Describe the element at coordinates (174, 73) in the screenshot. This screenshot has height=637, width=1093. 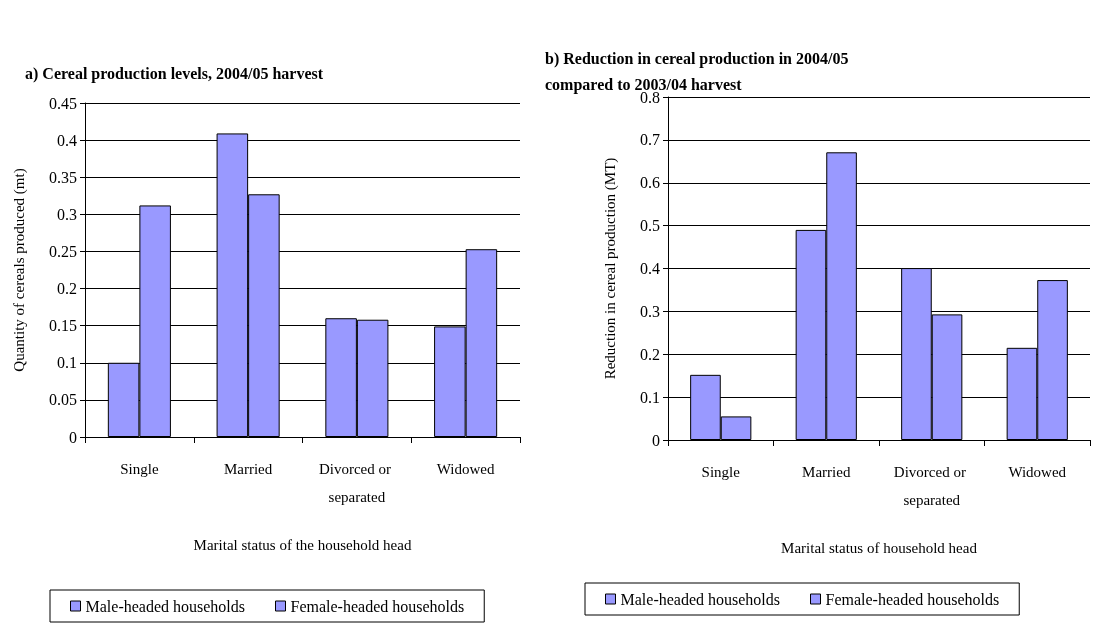
I see `chart-title: a) Cereal production levels, 2004/05 harvest` at that location.